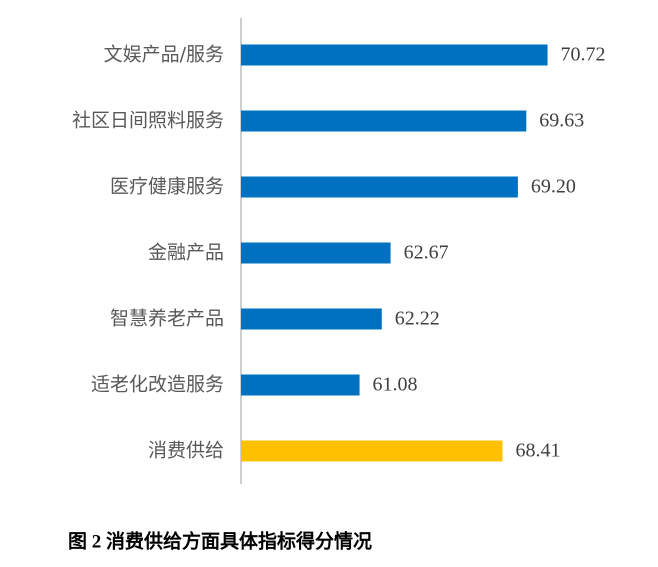 This screenshot has width=658, height=567. I want to click on category-label: 社区日间照料服务, so click(148, 121).